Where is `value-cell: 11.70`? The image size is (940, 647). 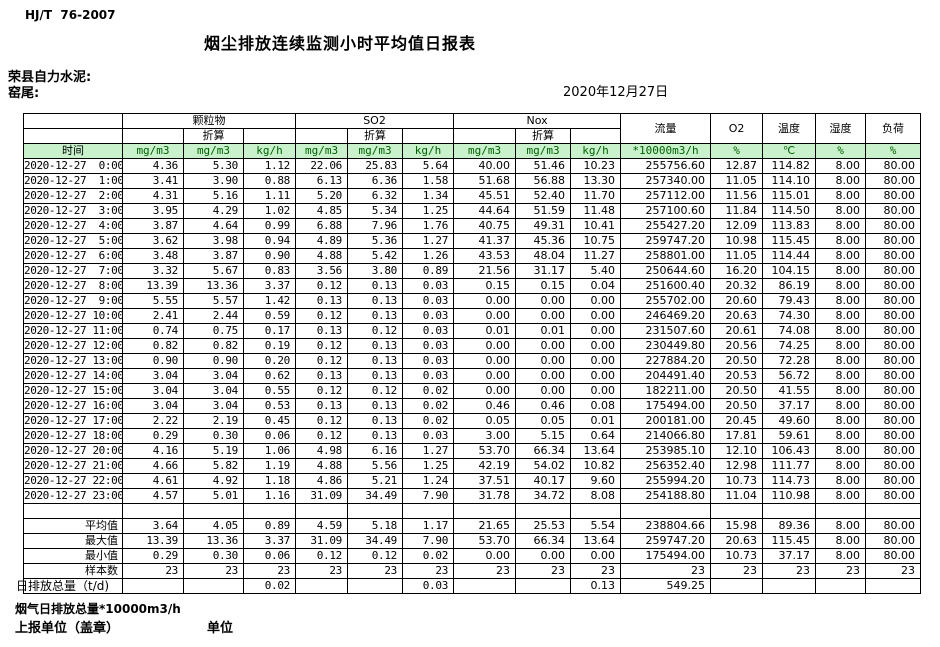
value-cell: 11.70 is located at coordinates (596, 196).